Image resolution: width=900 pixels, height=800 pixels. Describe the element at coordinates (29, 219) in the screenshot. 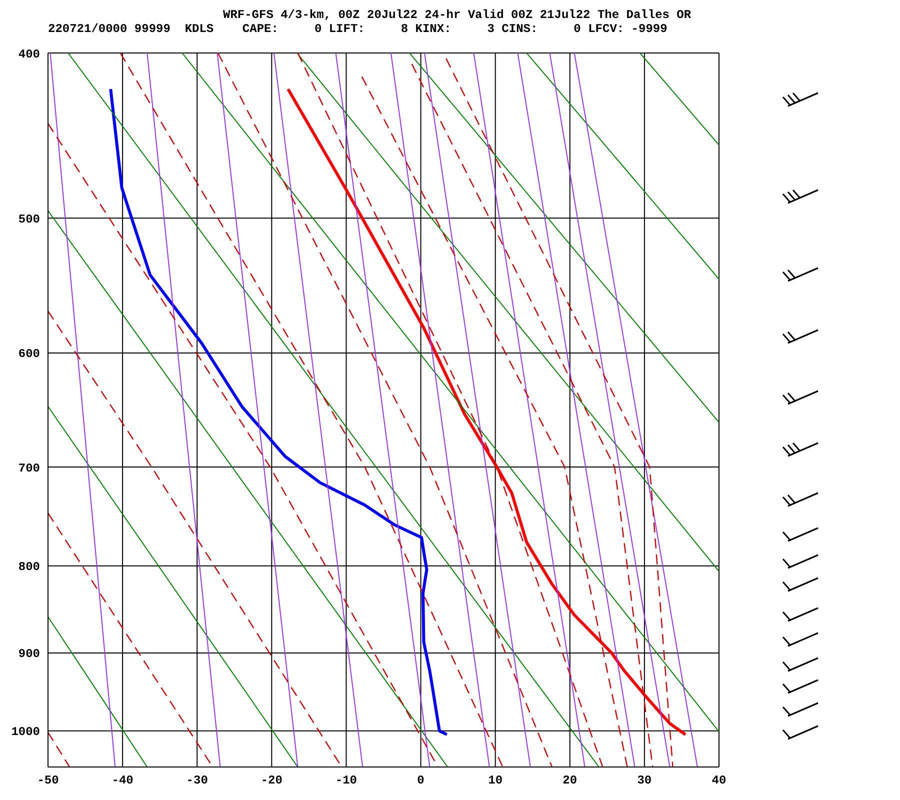

I see `y-tick-label: 500` at that location.